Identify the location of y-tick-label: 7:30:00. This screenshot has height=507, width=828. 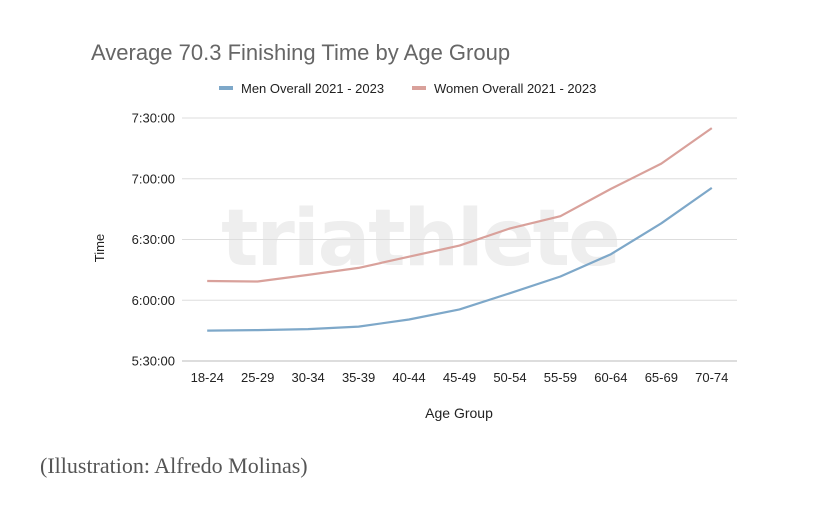
(153, 118).